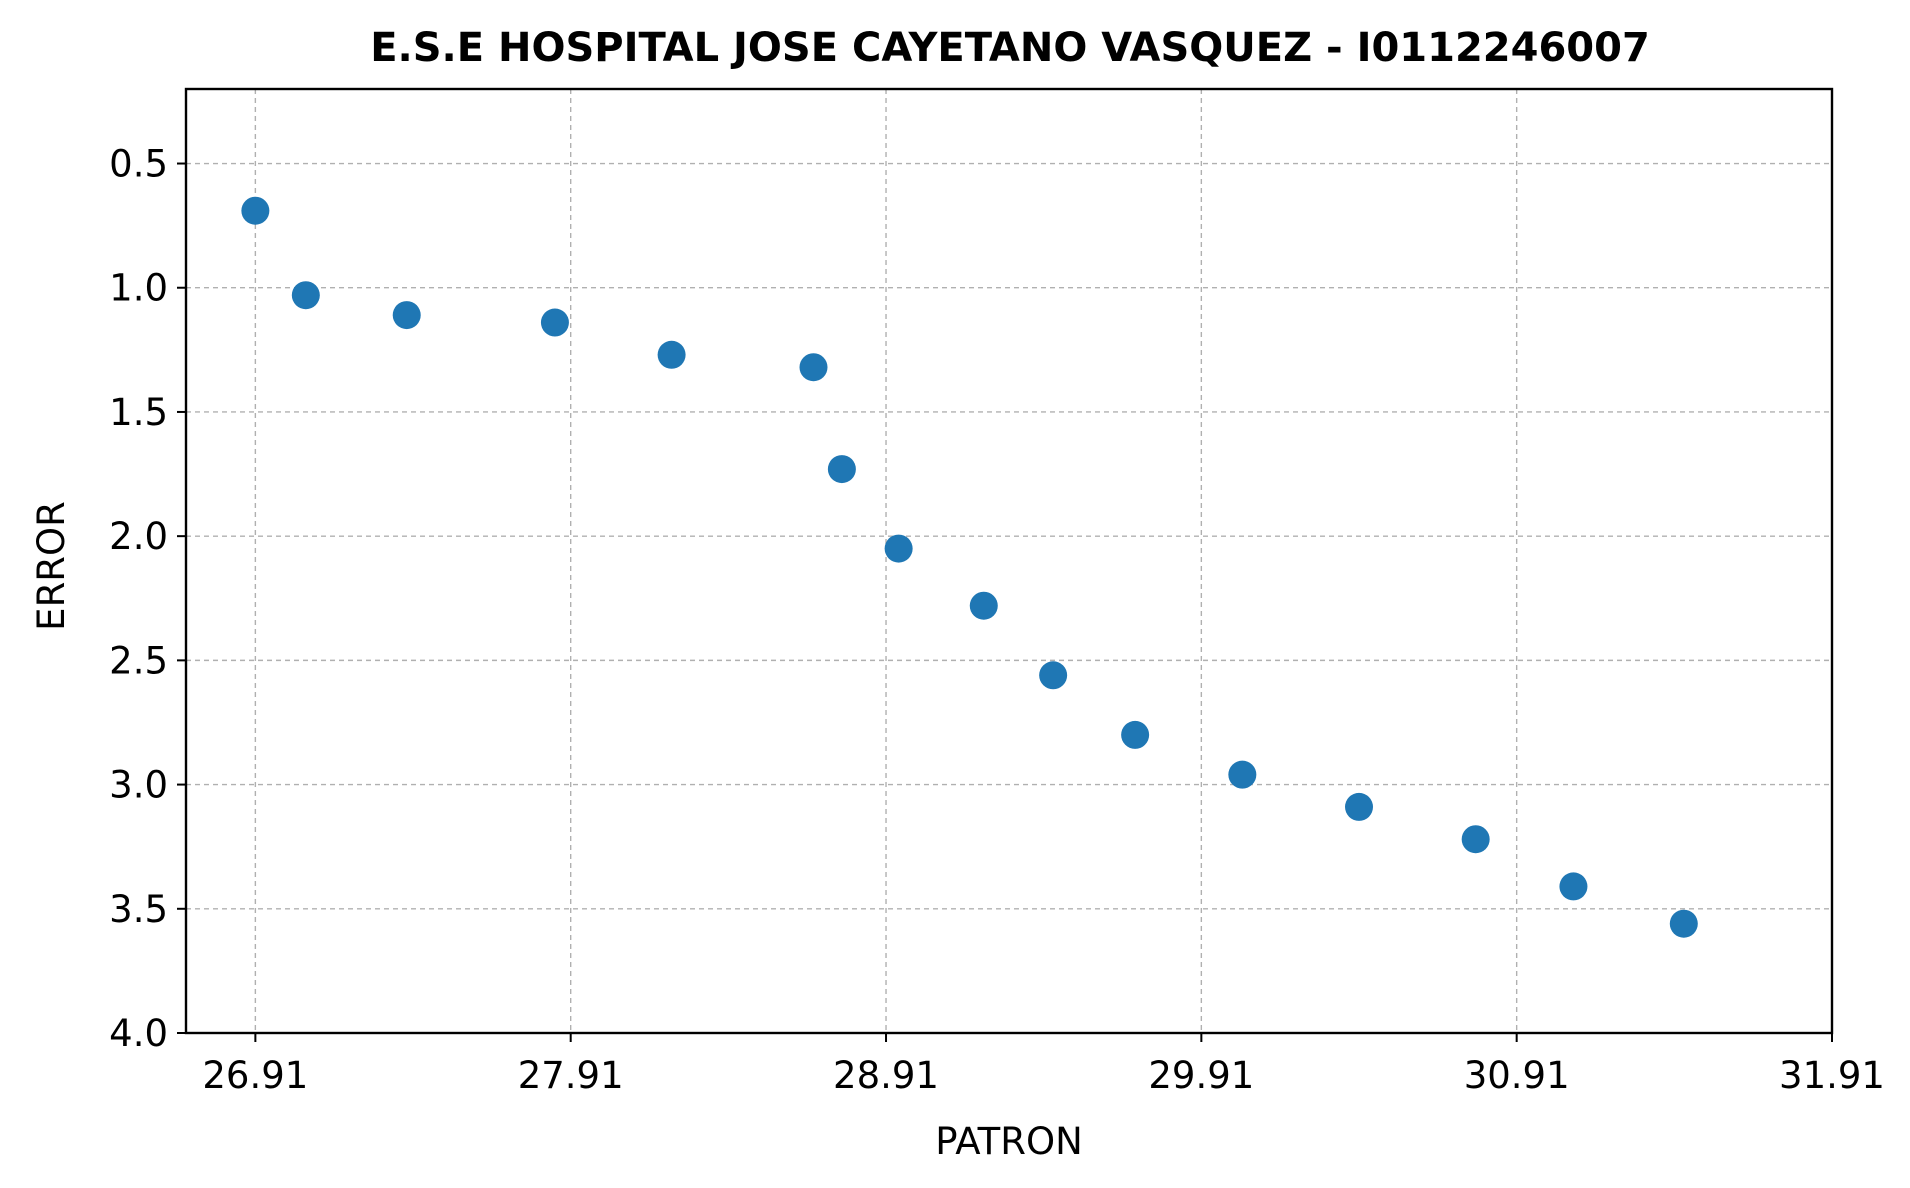 This screenshot has width=1910, height=1188. I want to click on x-axis-label: PATRON, so click(1009, 1141).